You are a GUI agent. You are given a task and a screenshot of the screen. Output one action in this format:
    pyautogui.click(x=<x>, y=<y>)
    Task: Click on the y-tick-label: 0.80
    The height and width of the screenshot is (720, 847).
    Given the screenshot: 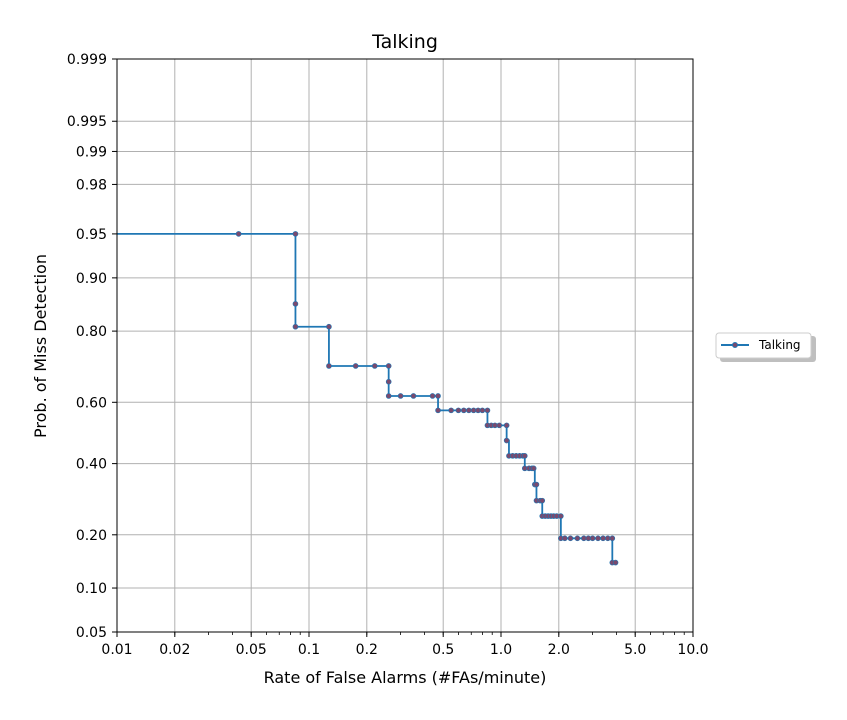 What is the action you would take?
    pyautogui.click(x=91, y=332)
    